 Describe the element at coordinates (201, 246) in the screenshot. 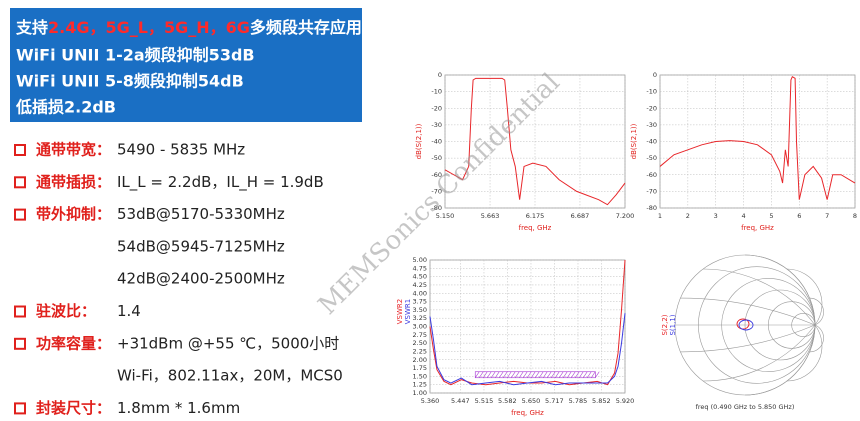

I see `spec-value: 54dB@5945-7125MHz` at that location.